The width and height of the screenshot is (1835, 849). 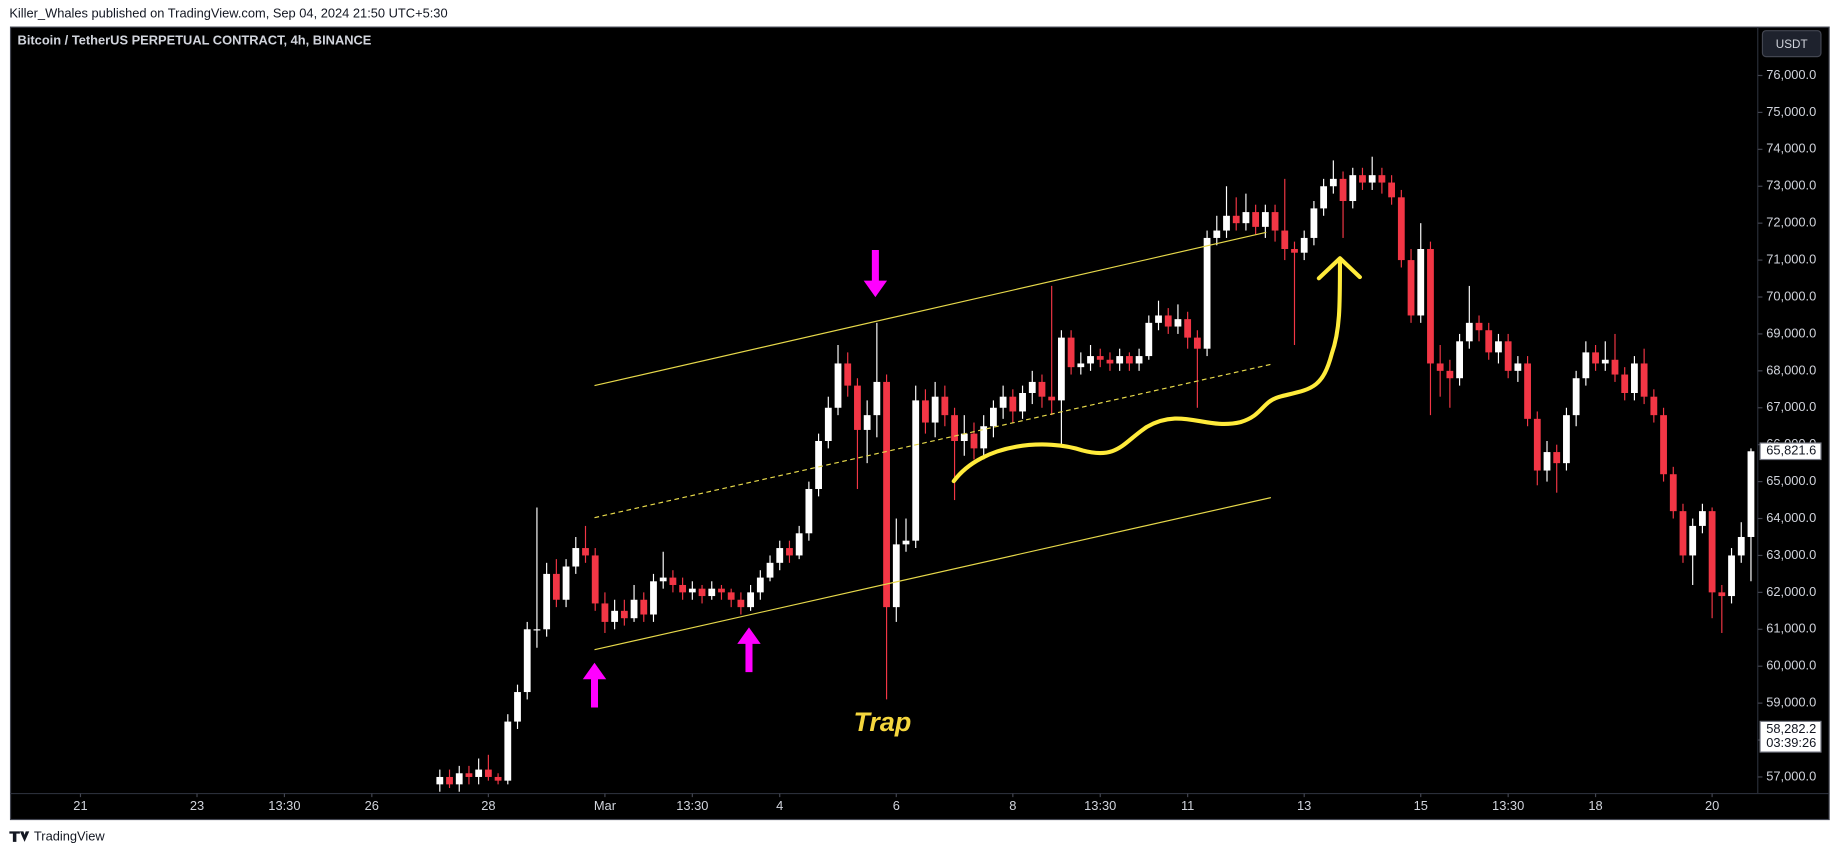 I want to click on x-tick-label: 13:30, so click(x=1508, y=805).